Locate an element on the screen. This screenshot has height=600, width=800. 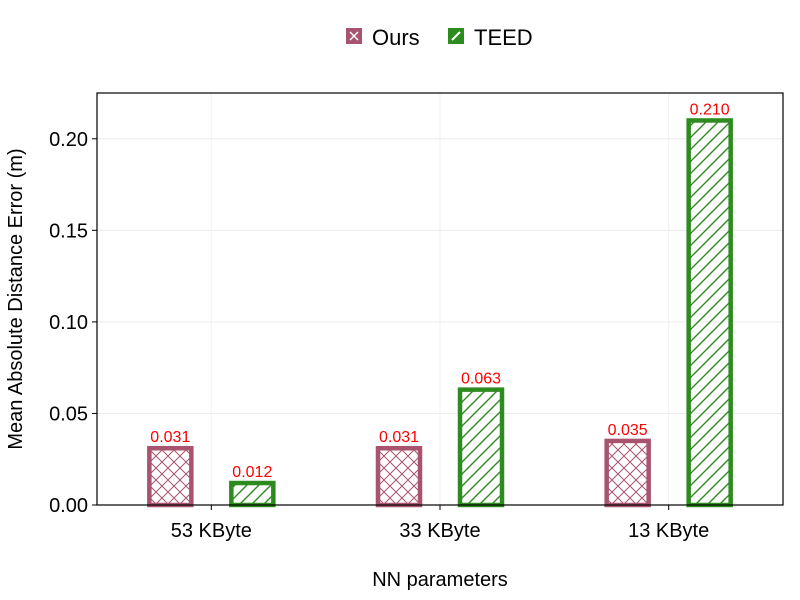
y-tick-label: 0.05 is located at coordinates (68, 414).